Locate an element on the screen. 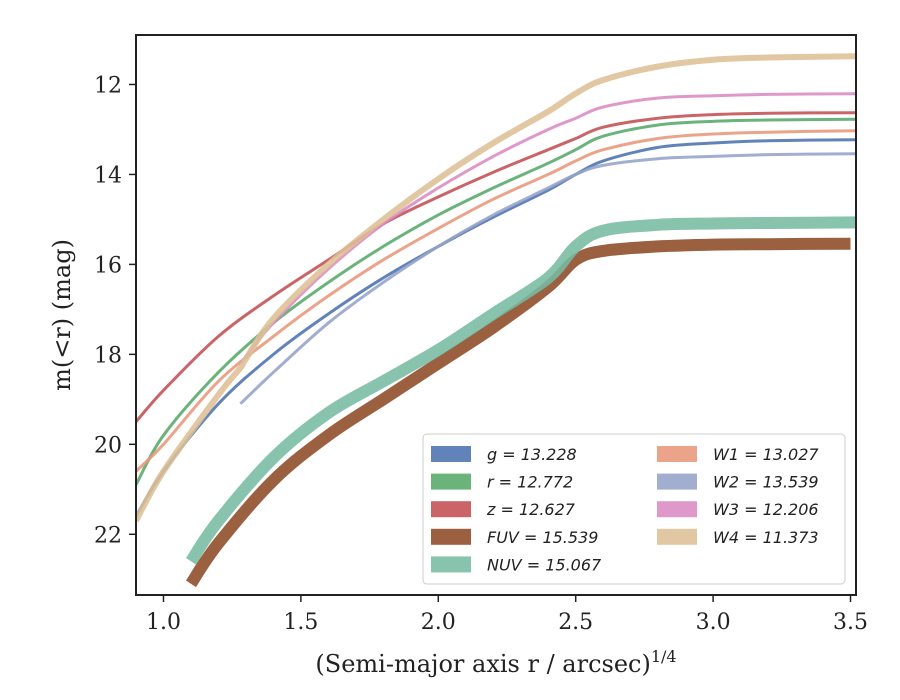  legend-label: g = 13.228 is located at coordinates (532, 454).